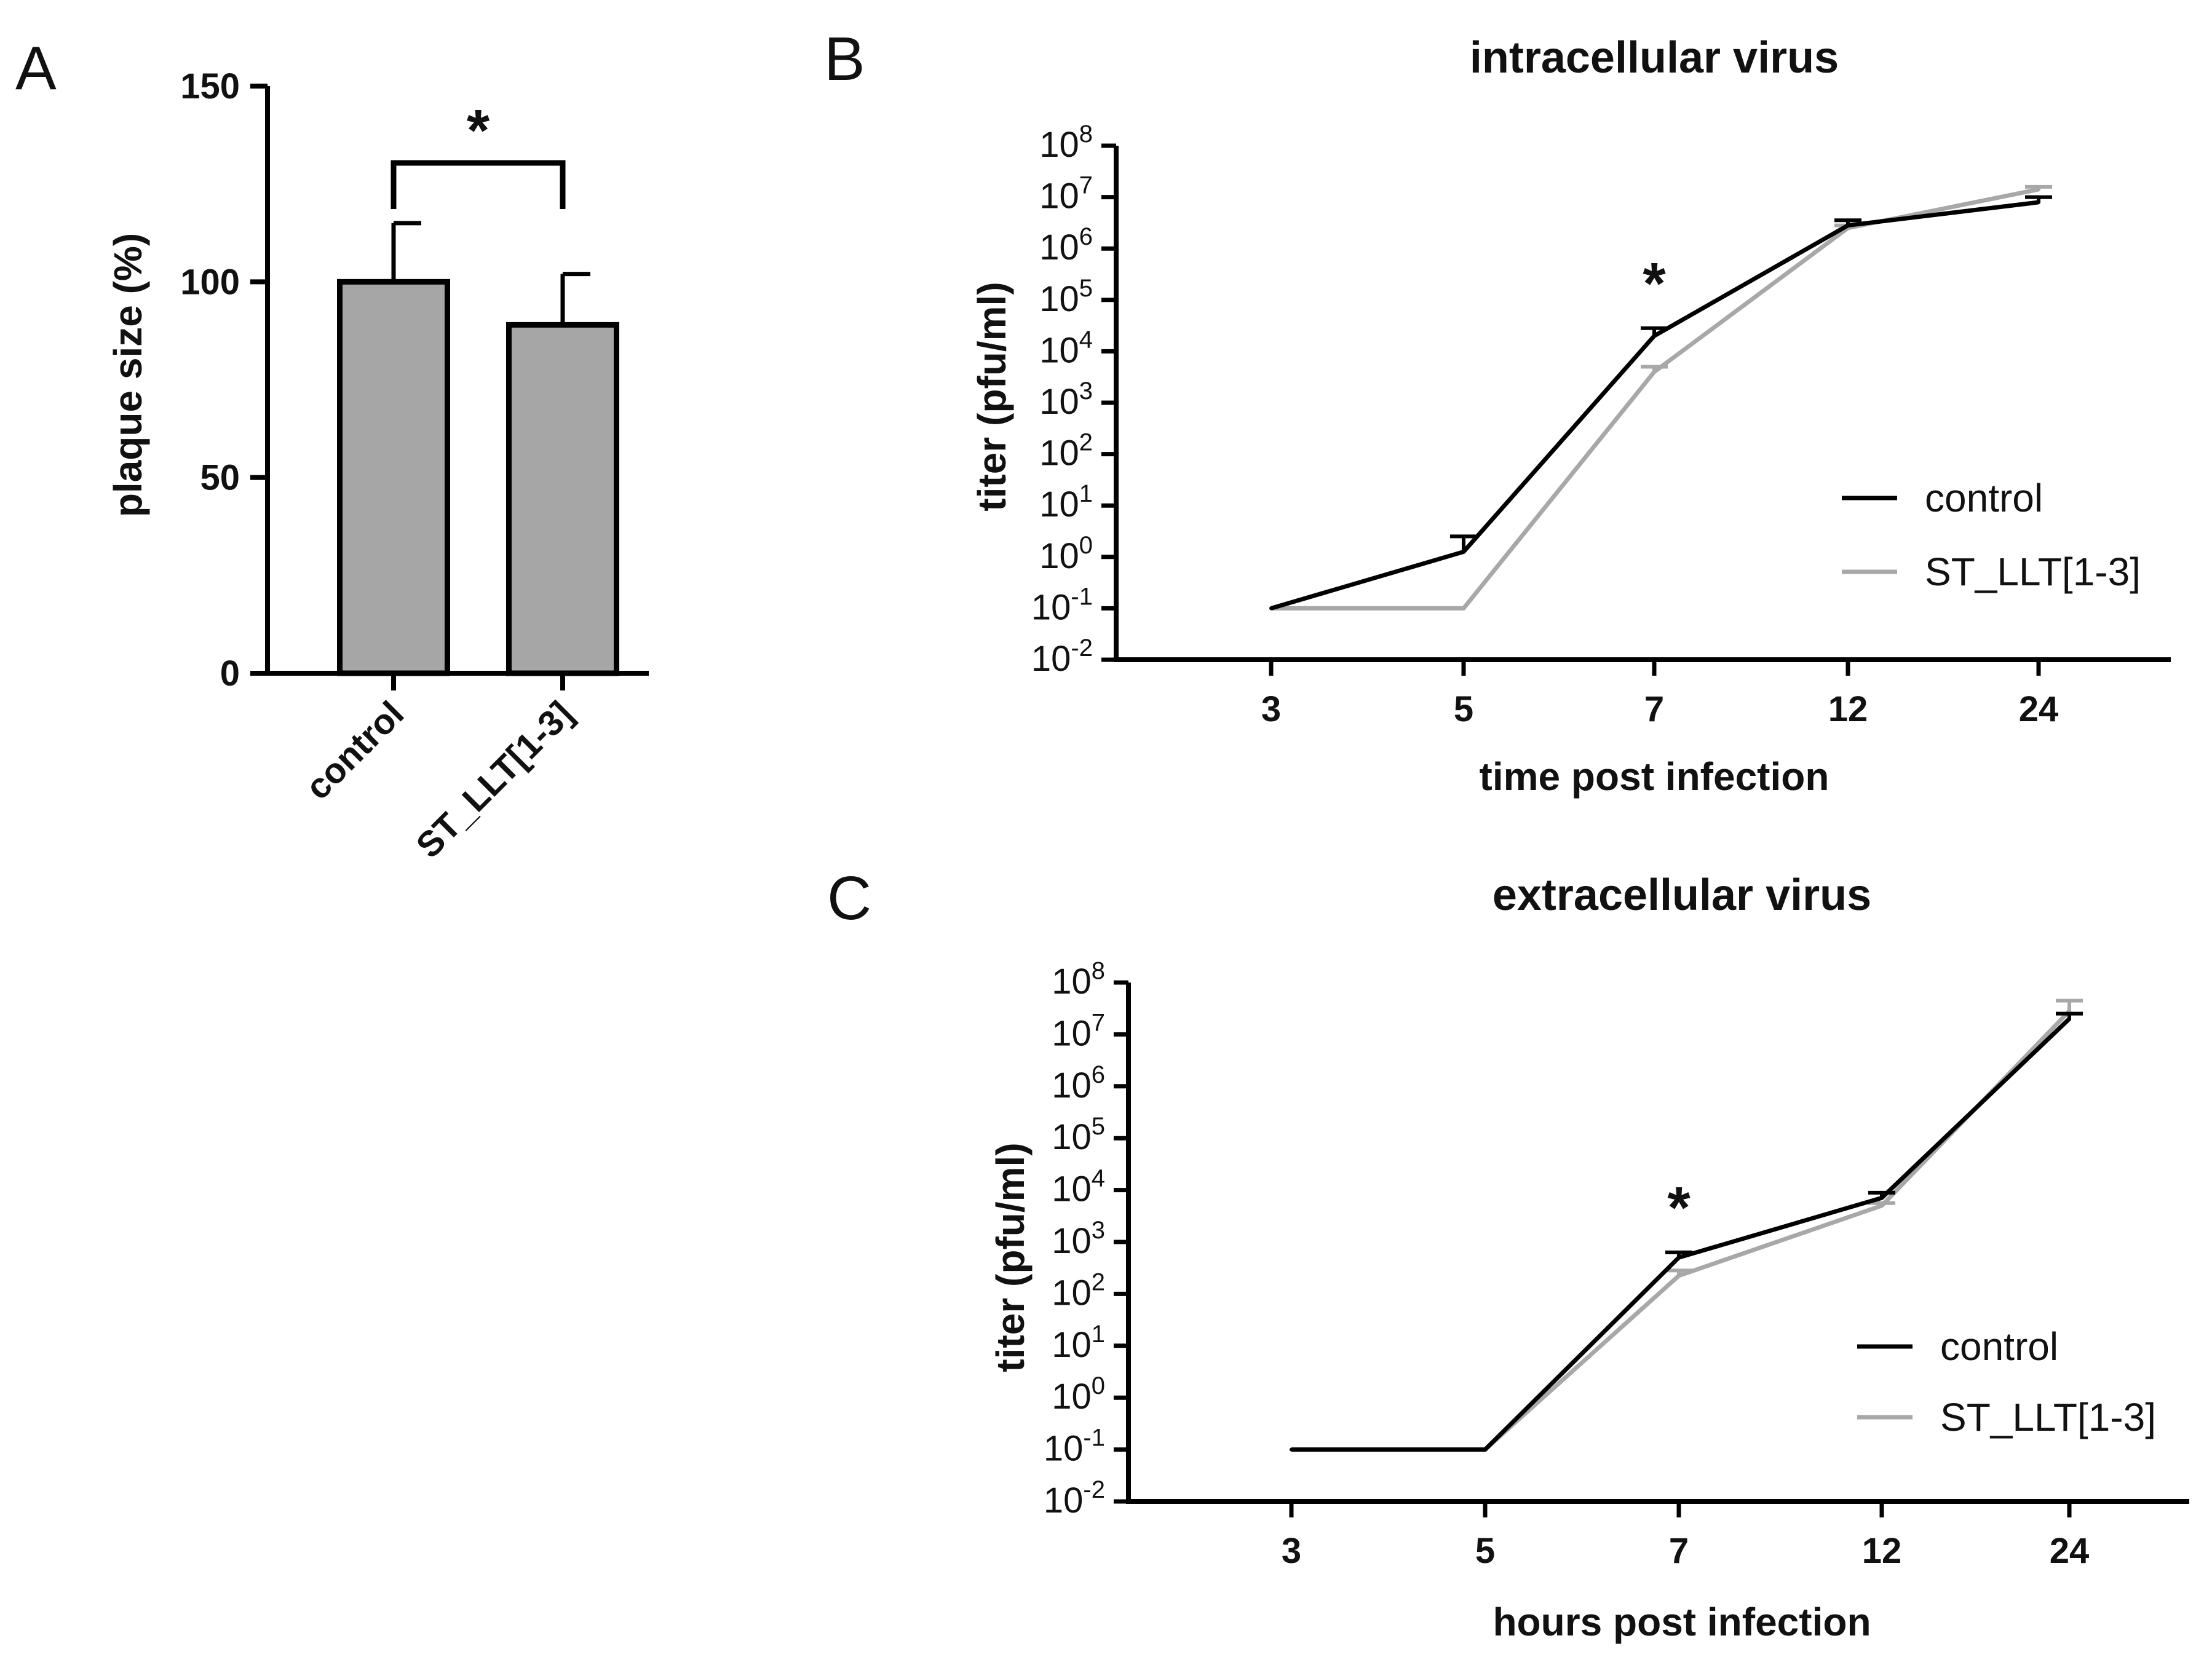 Image resolution: width=2212 pixels, height=1657 pixels. Describe the element at coordinates (1066, 348) in the screenshot. I see `panel-b-ytick-label: 10⁴` at that location.